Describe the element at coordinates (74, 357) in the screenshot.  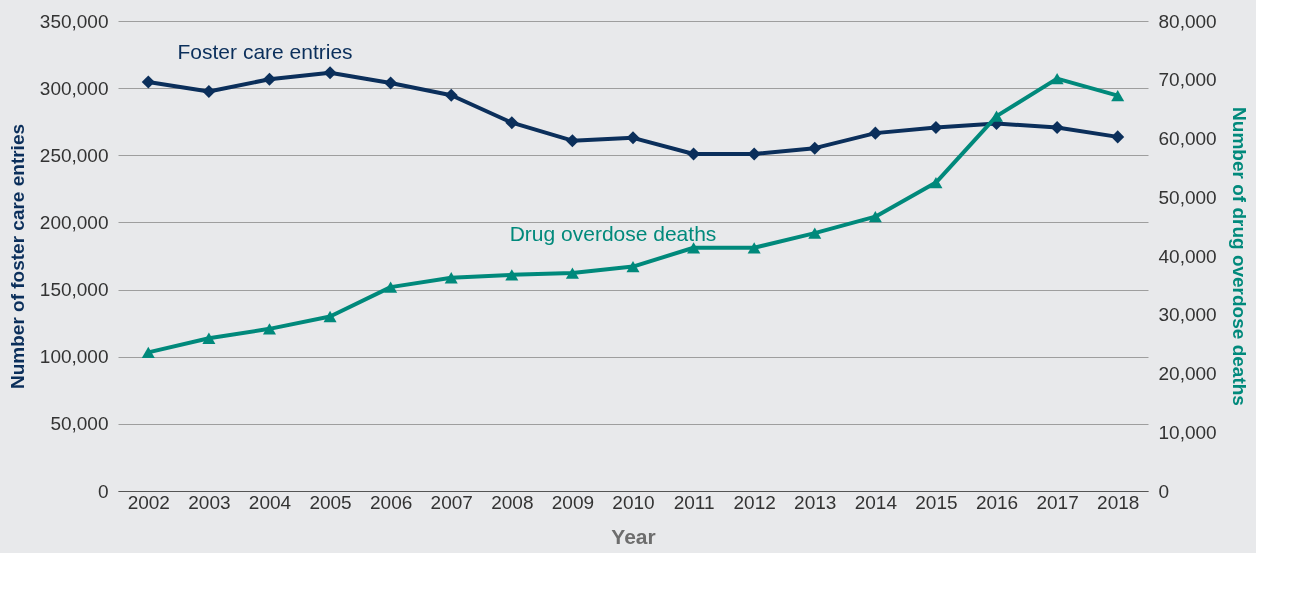
I see `y-tick-label: 100,000` at that location.